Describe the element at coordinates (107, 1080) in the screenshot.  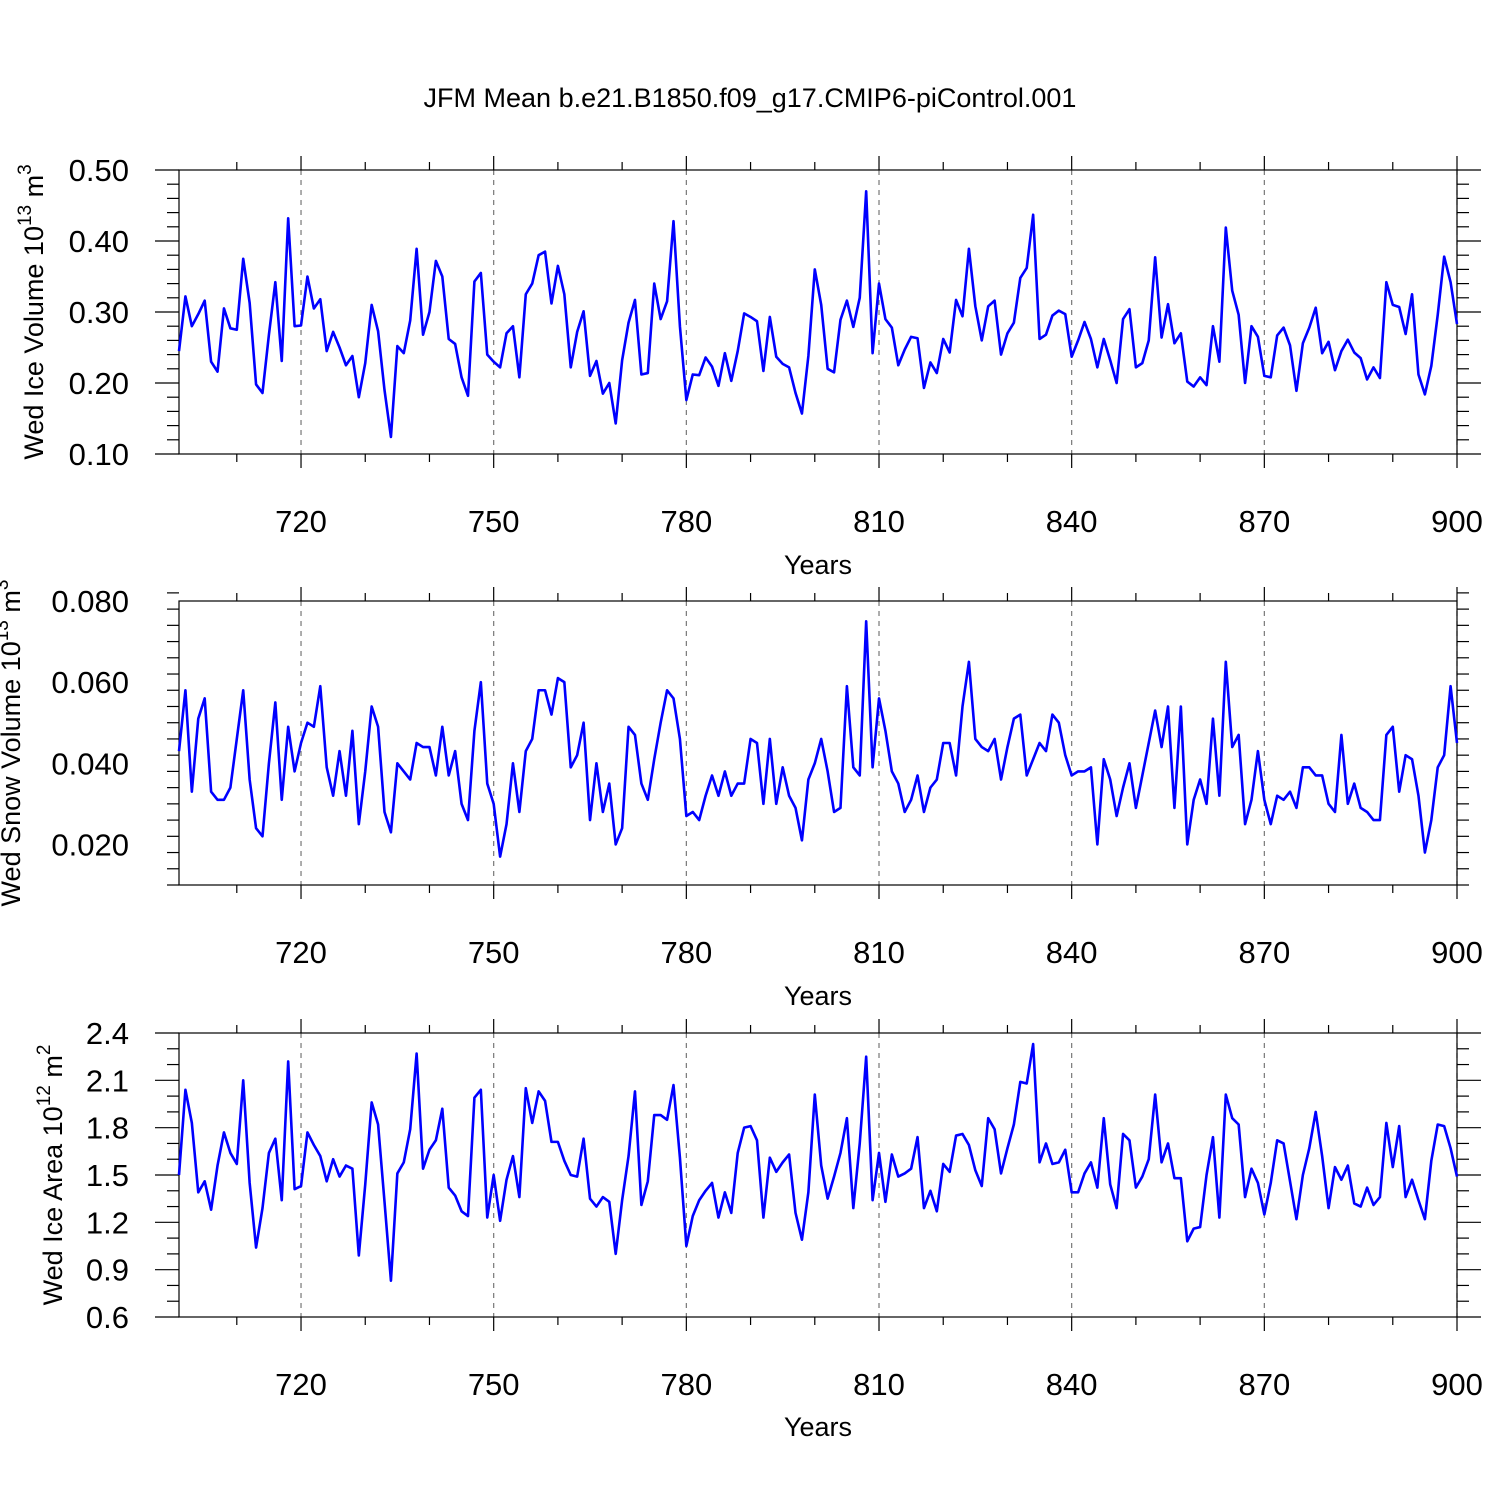
I see `y-tick-label: 2.1` at that location.